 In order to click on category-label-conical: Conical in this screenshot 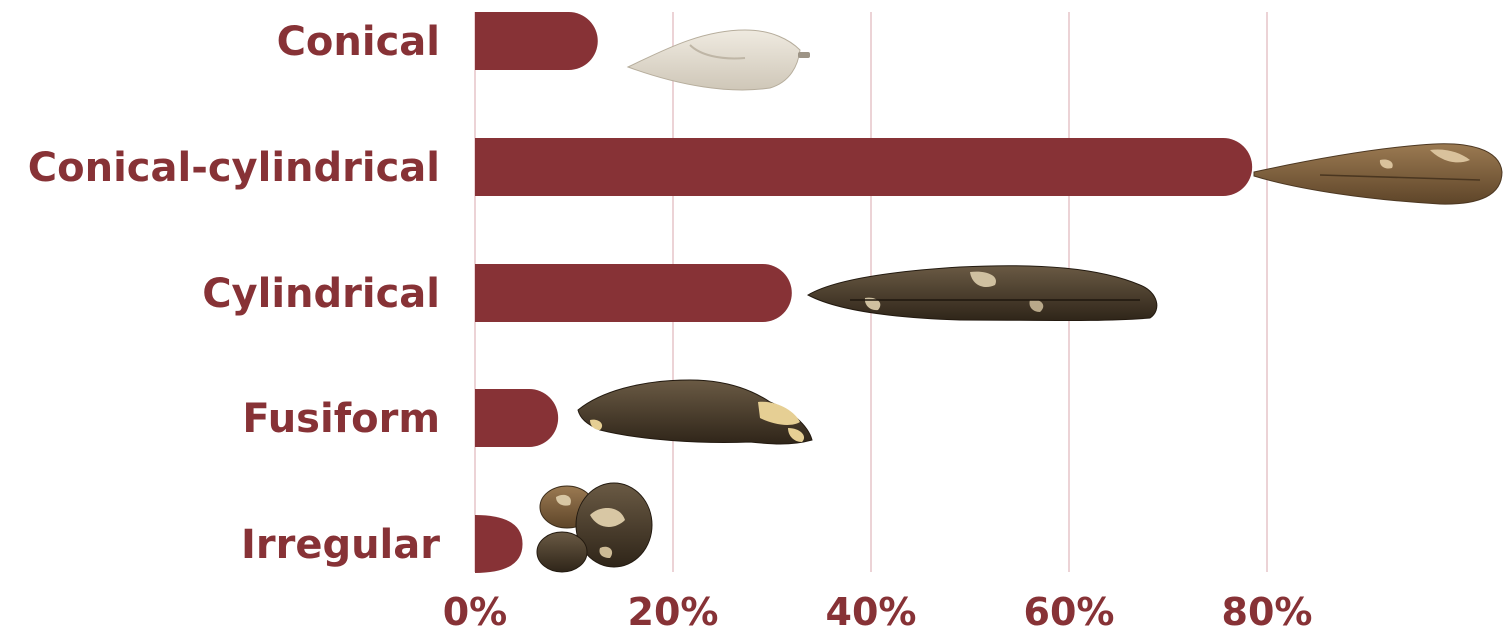, I will do `click(358, 42)`.